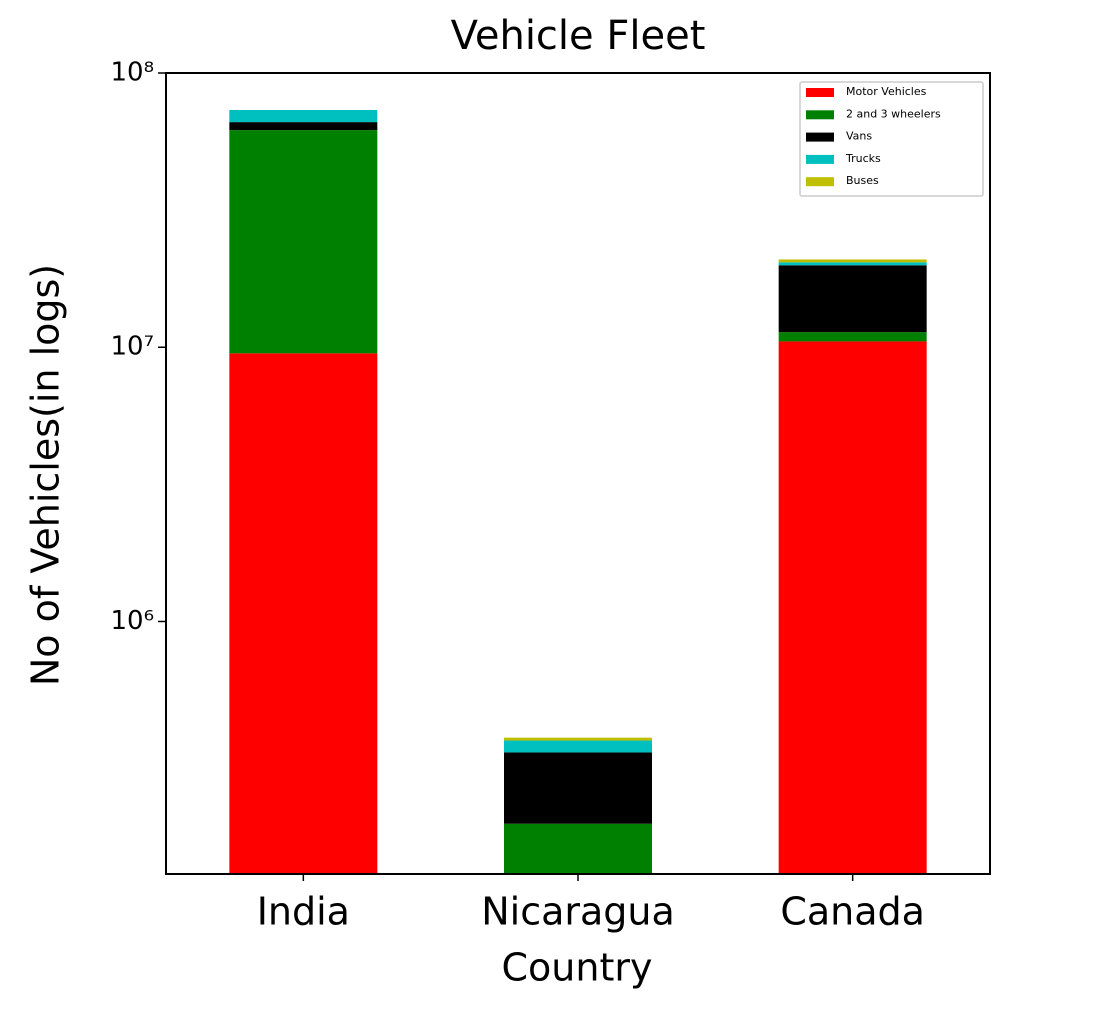  What do you see at coordinates (132, 621) in the screenshot?
I see `y-tick-label: 10⁶` at bounding box center [132, 621].